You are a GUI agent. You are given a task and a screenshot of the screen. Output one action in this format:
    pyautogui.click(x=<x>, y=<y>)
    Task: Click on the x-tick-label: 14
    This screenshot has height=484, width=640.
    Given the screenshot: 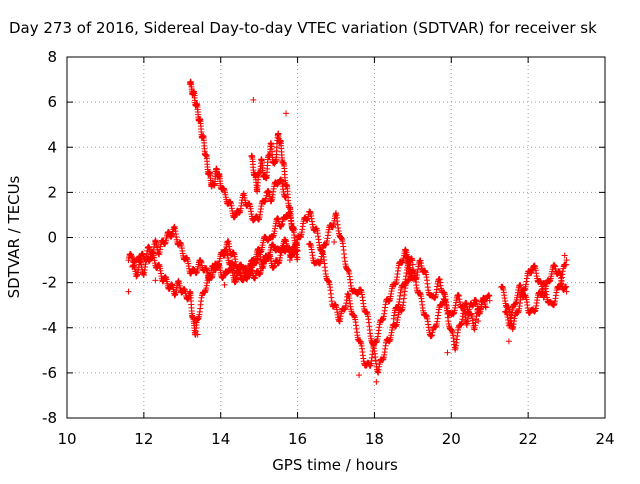 What is the action you would take?
    pyautogui.click(x=220, y=439)
    